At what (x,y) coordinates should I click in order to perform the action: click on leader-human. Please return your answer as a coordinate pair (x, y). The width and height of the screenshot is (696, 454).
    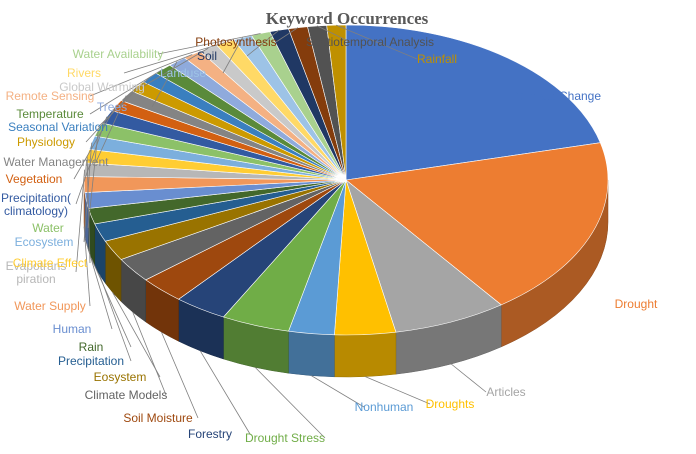
    Looking at the image, I should click on (99, 286).